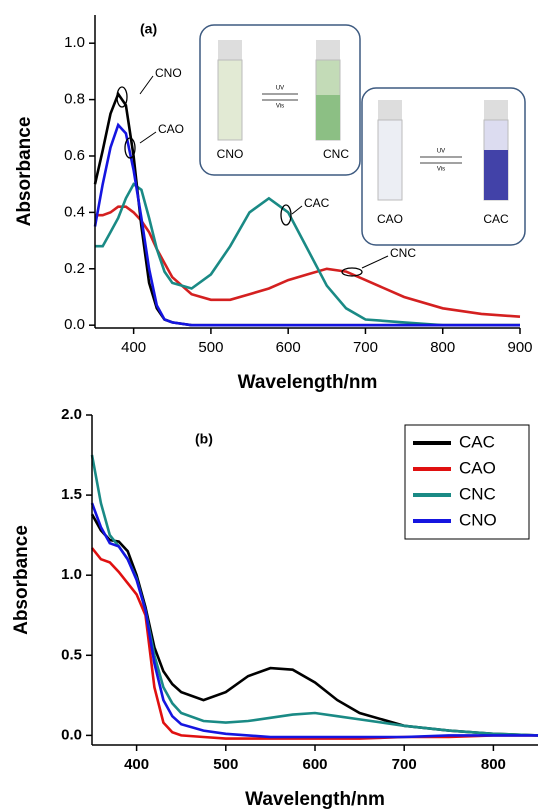 The height and width of the screenshot is (811, 539). What do you see at coordinates (74, 155) in the screenshot?
I see `y-tick-label: 0.6` at bounding box center [74, 155].